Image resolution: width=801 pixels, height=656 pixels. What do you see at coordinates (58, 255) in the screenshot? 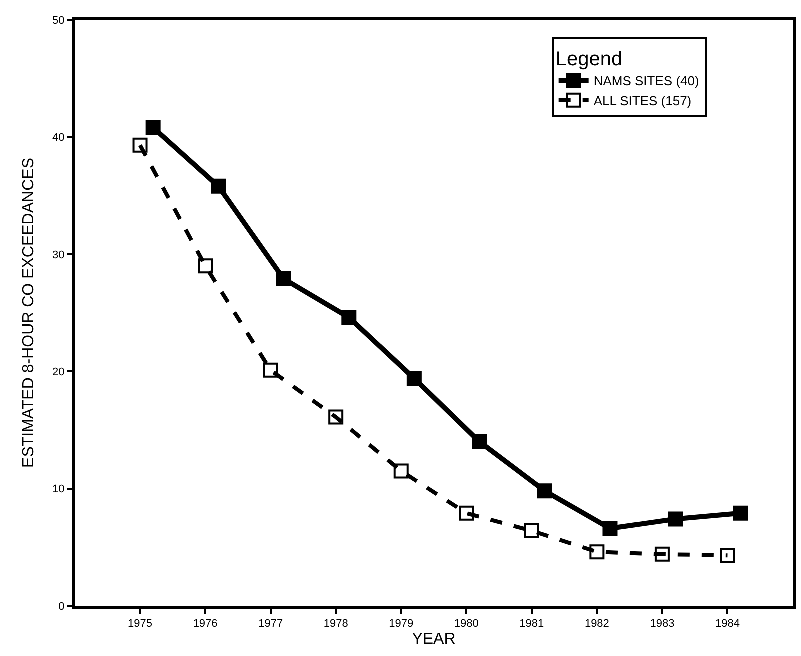
I see `y-tick-label: 30` at bounding box center [58, 255].